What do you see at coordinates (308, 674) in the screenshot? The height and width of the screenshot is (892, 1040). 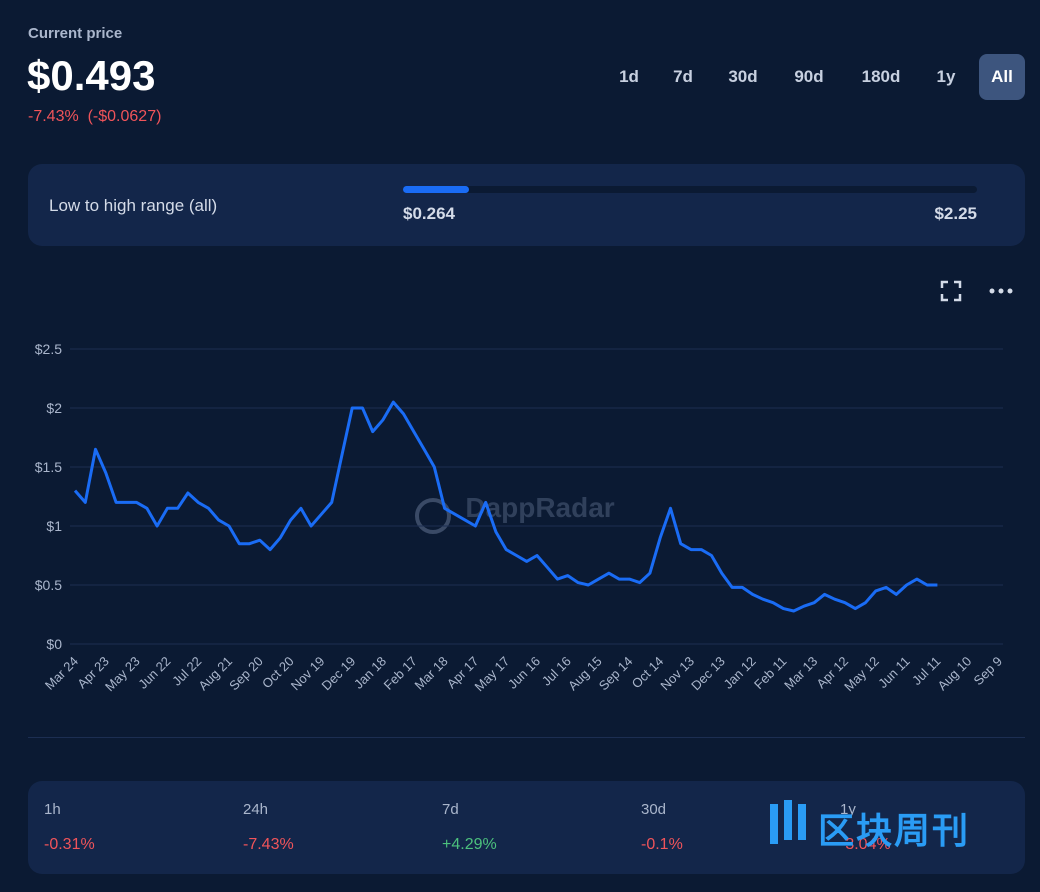 I see `x-tick-label: Nov 19` at bounding box center [308, 674].